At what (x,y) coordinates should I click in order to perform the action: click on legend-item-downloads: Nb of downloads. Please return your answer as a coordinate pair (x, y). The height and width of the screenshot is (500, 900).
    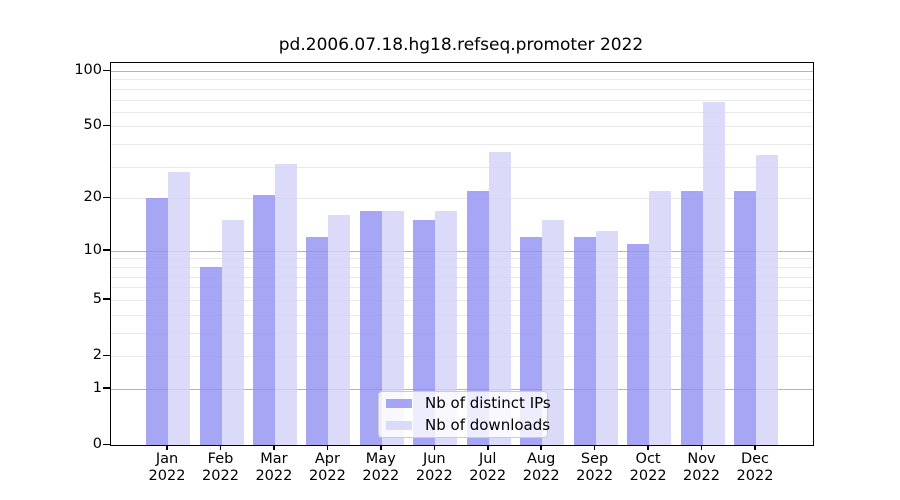
    Looking at the image, I should click on (468, 425).